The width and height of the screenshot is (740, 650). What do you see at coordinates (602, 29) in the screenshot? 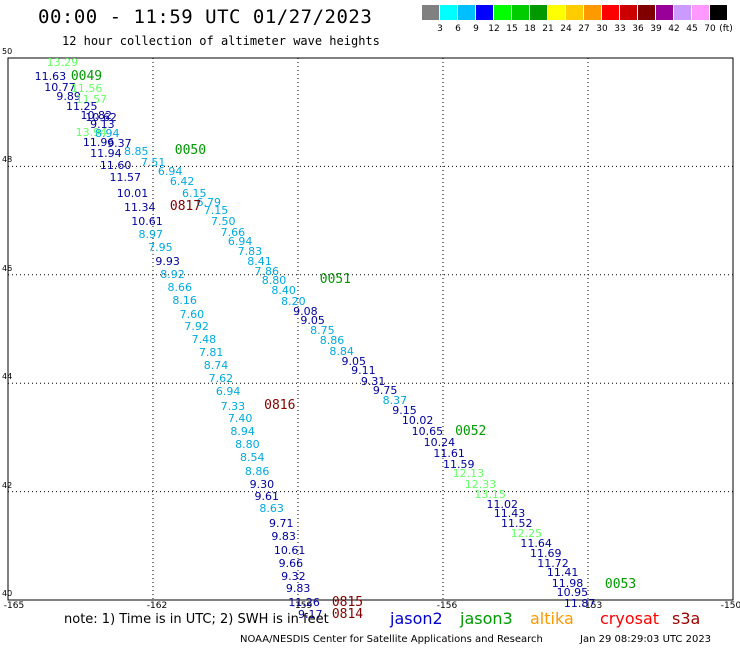
I see `scale-label: 30` at bounding box center [602, 29].